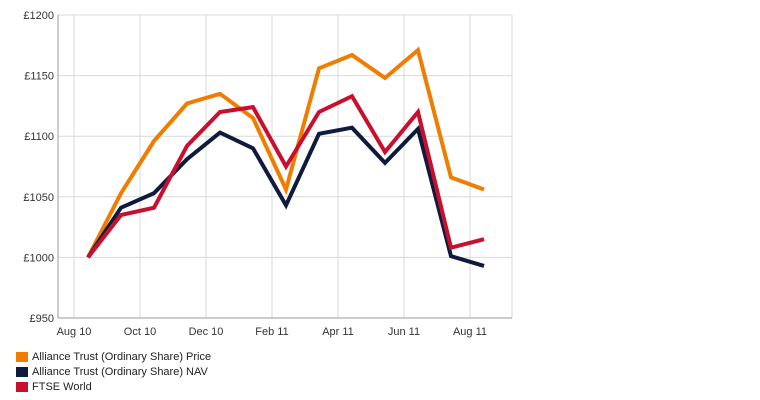 The height and width of the screenshot is (400, 760). I want to click on y-tick-label: £1150, so click(39, 77).